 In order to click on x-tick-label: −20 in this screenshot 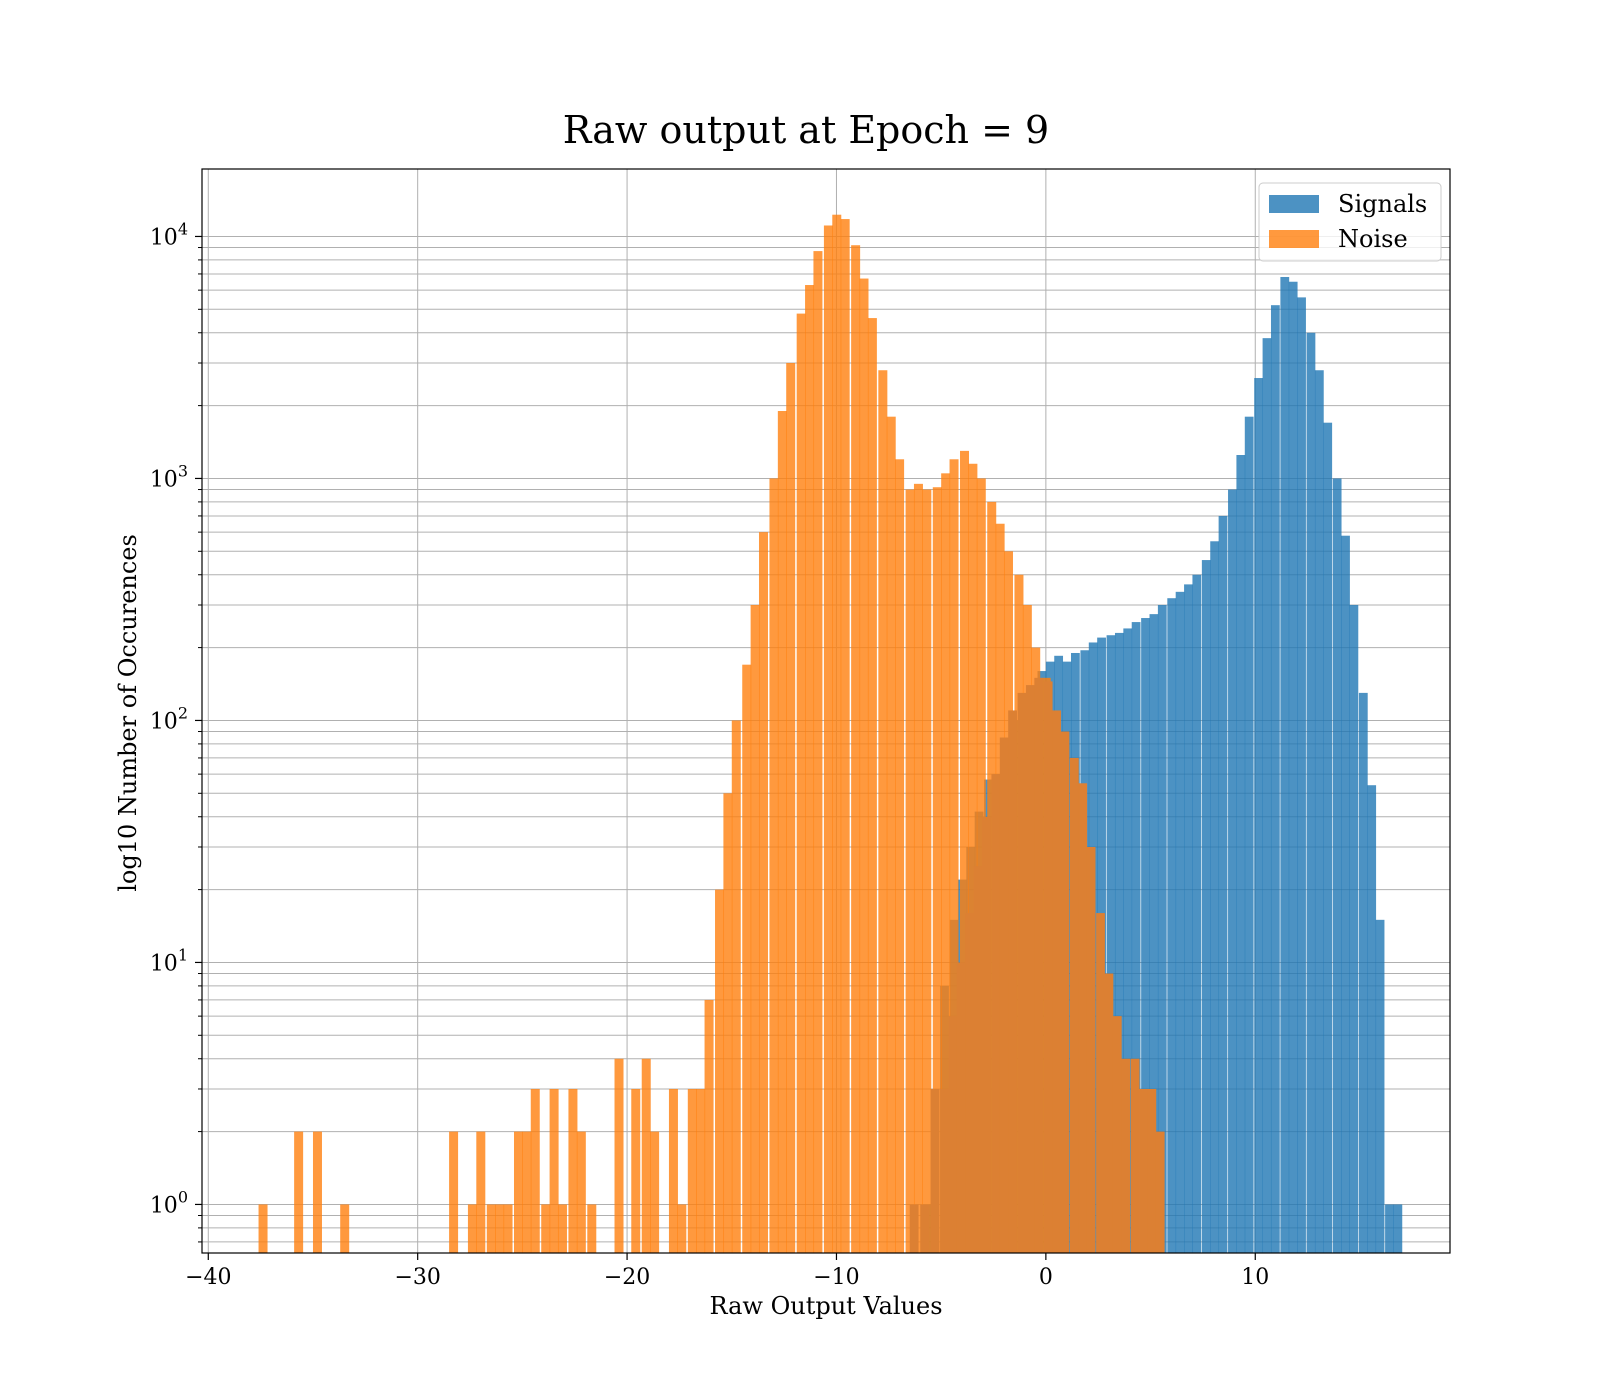, I will do `click(627, 1277)`.